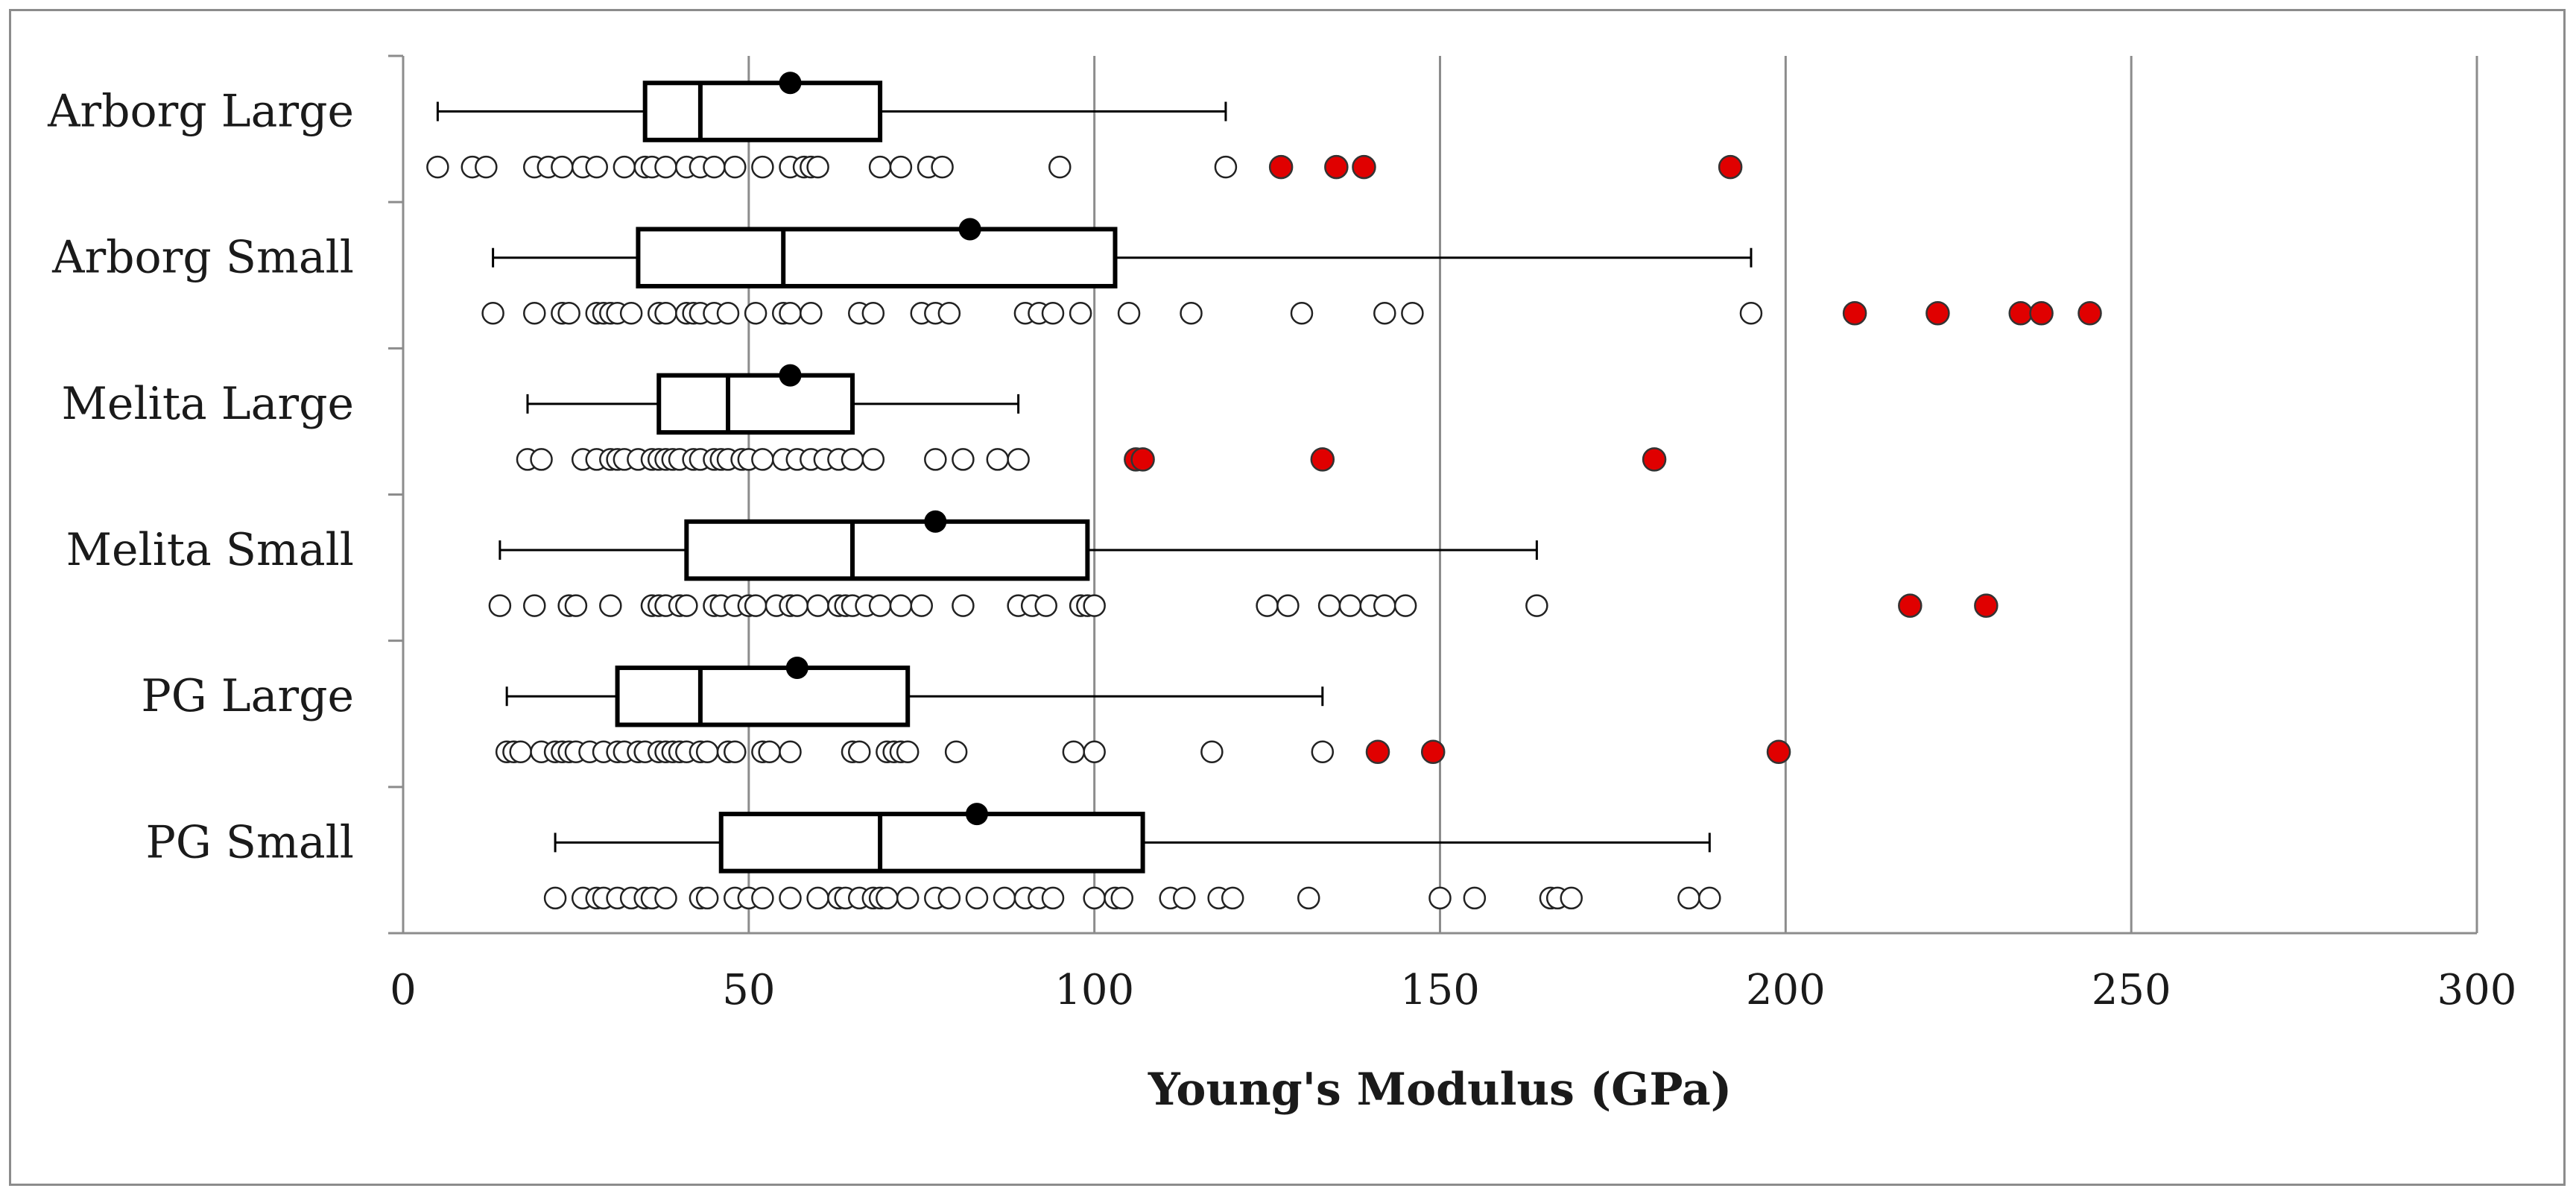 The width and height of the screenshot is (2576, 1200). What do you see at coordinates (208, 404) in the screenshot?
I see `category-label: Melita Large` at bounding box center [208, 404].